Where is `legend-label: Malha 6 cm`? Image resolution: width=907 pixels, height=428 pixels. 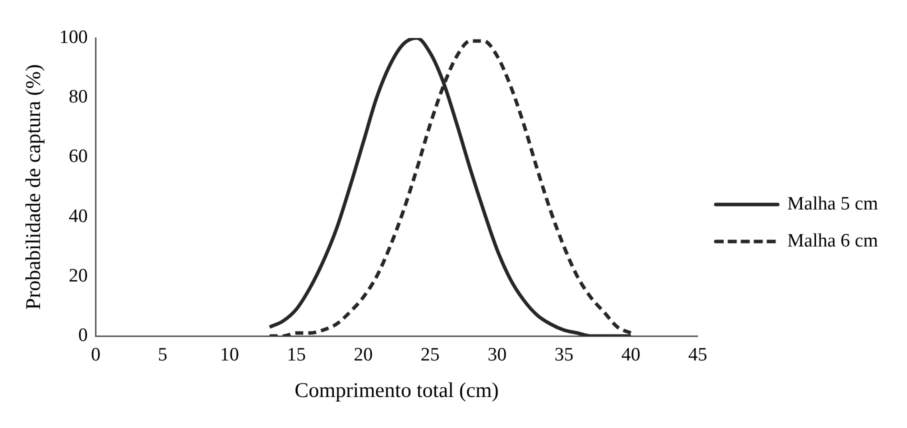
legend-label: Malha 6 cm is located at coordinates (832, 241).